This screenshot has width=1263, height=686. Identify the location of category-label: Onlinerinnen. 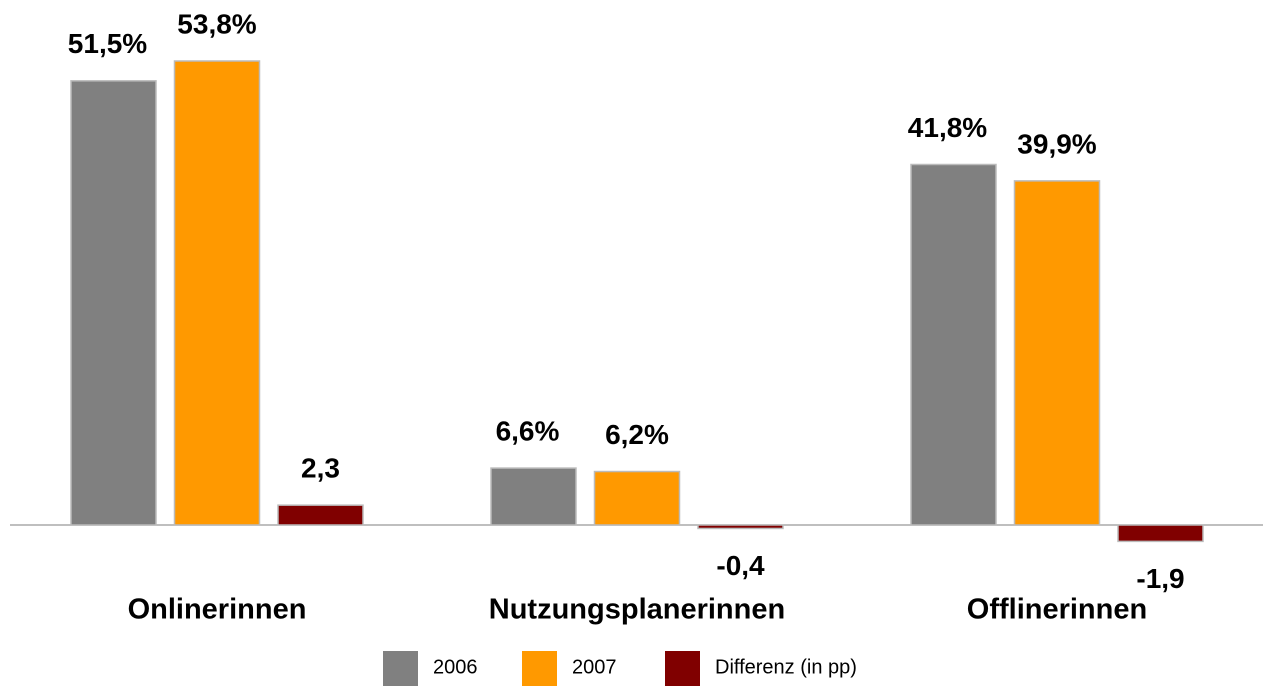
(217, 610).